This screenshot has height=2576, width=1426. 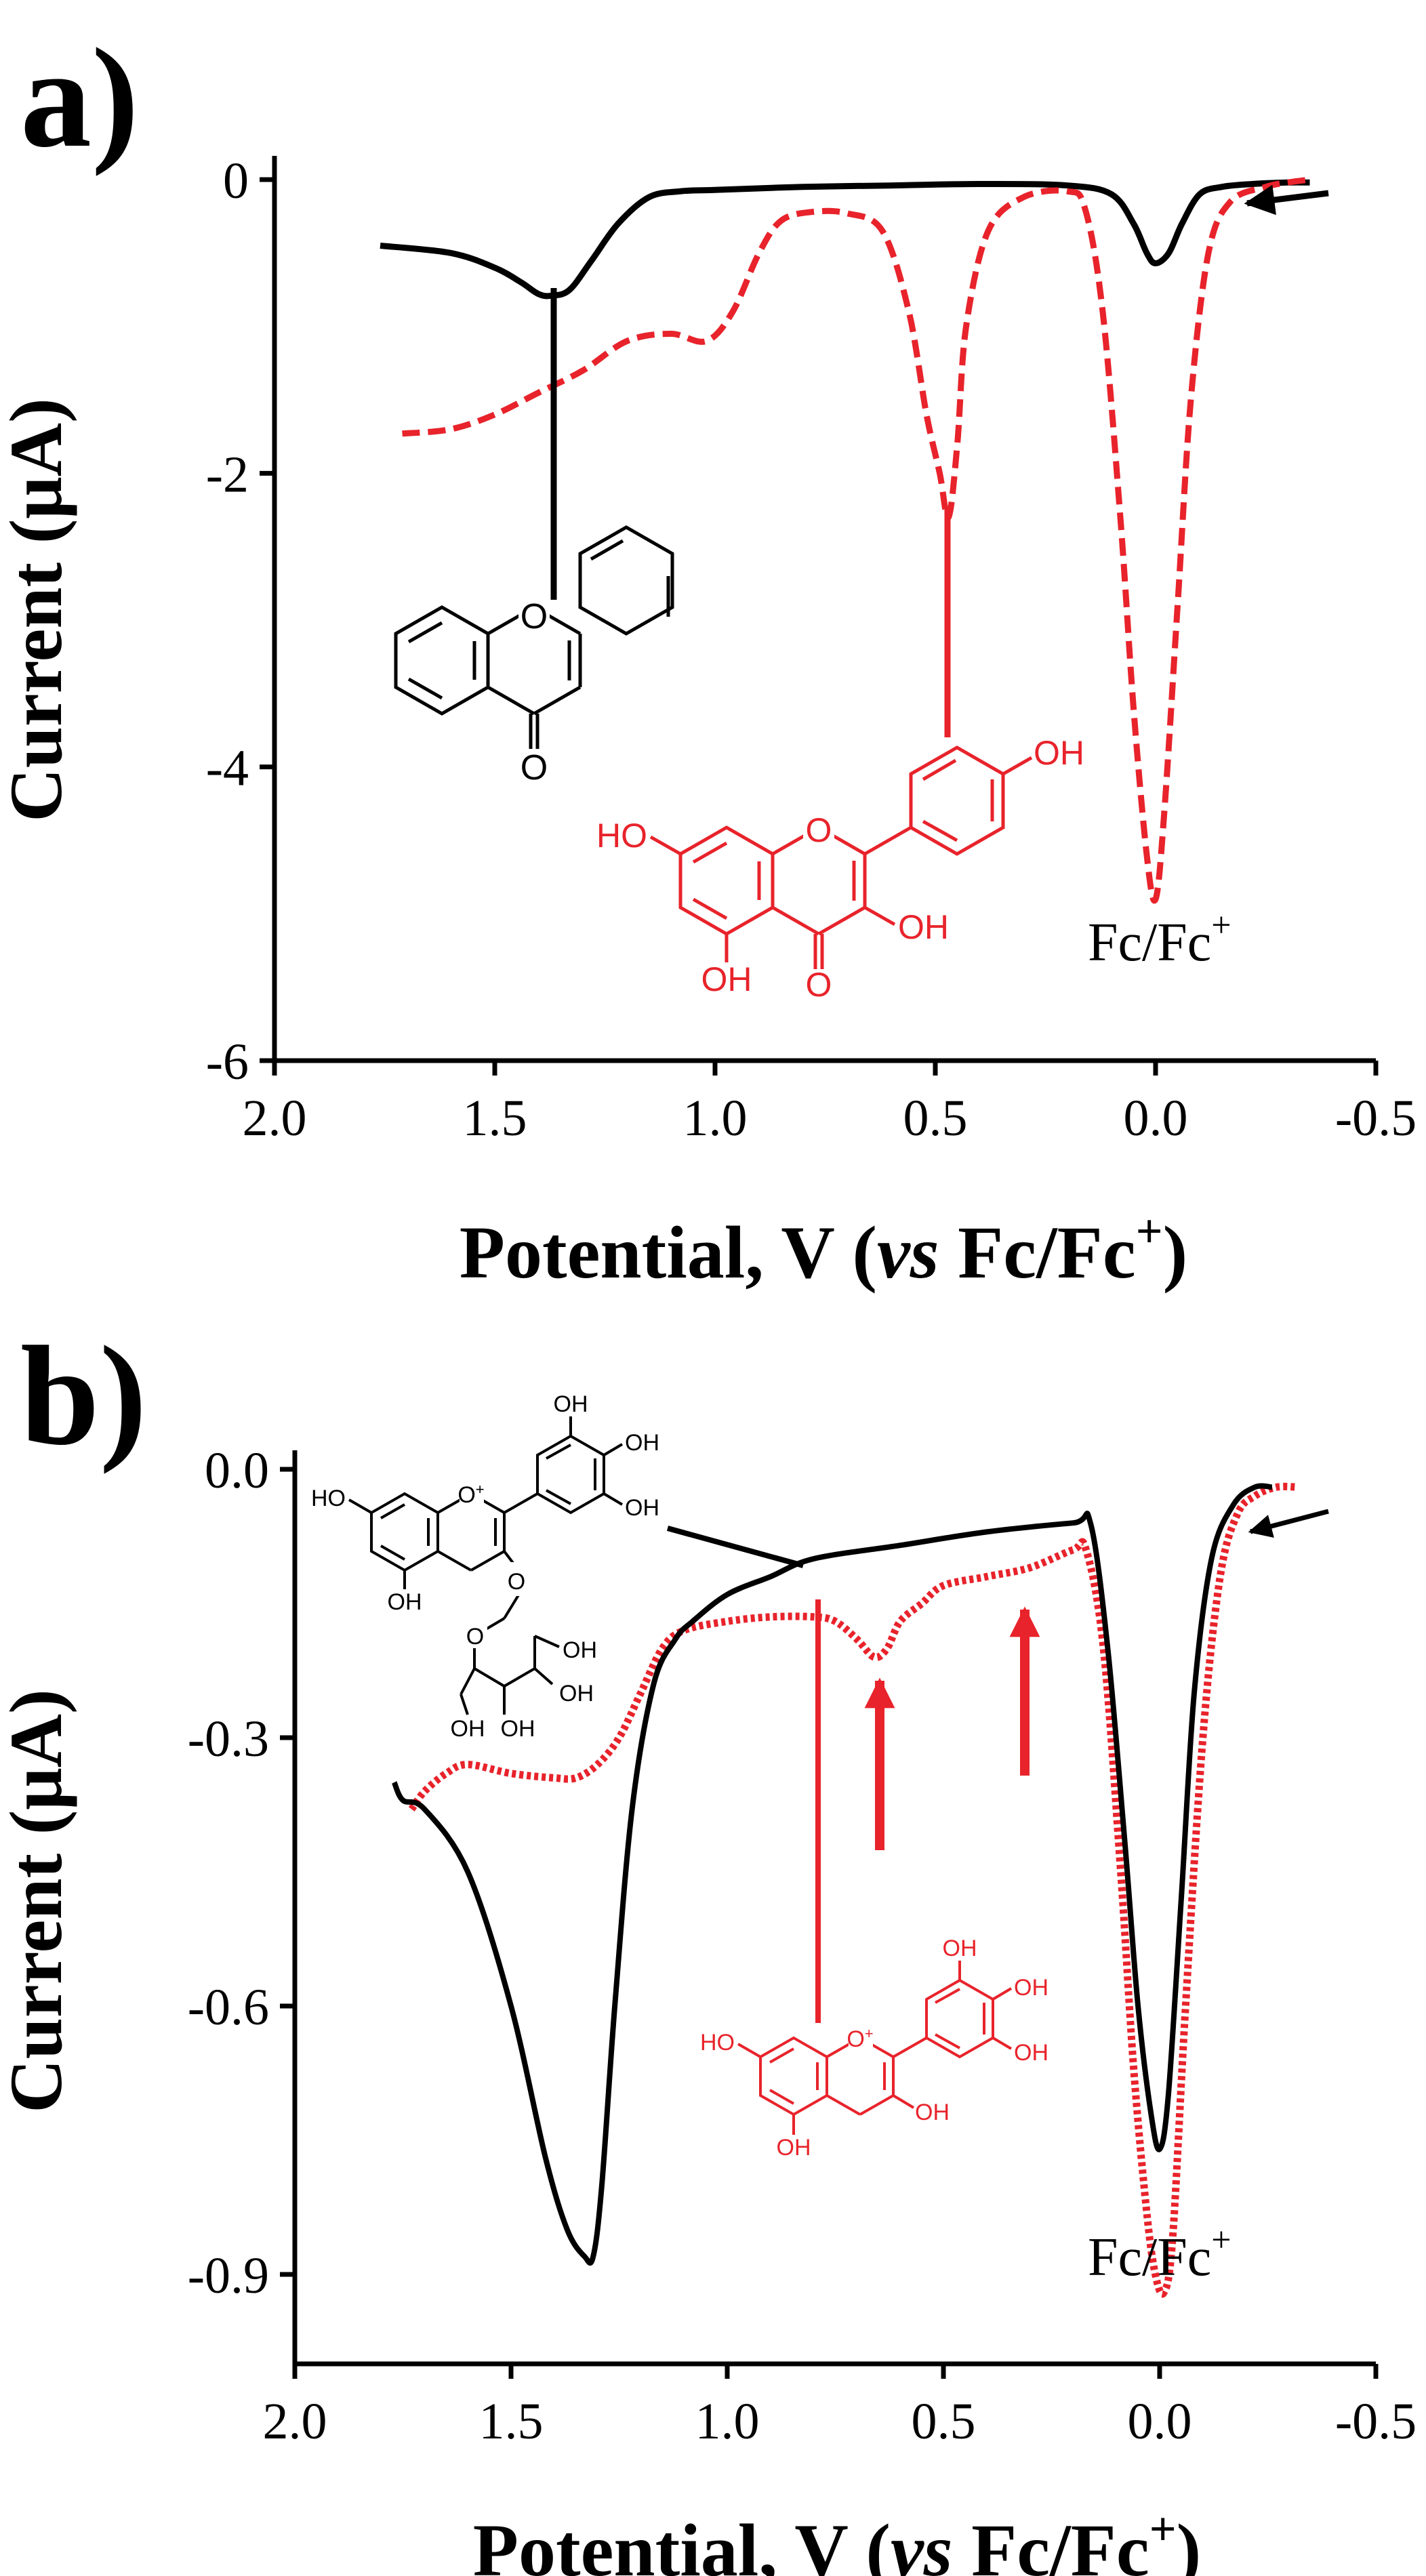 I want to click on flavone-o-mask, so click(x=534, y=617).